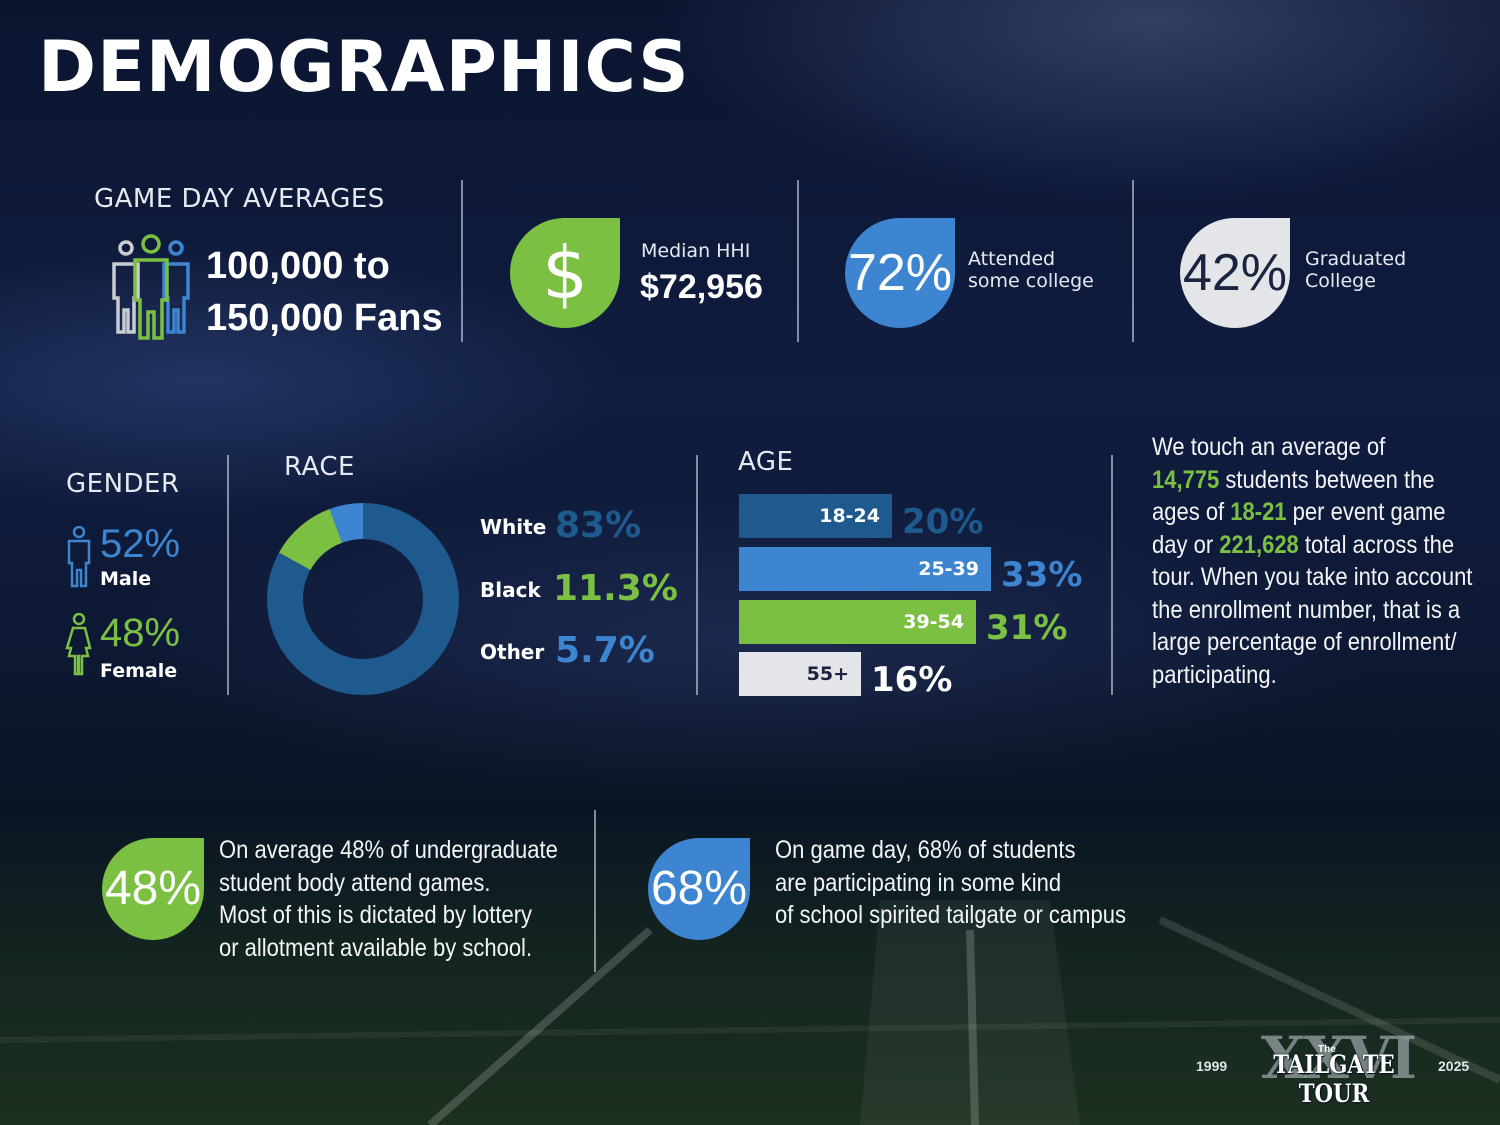 This screenshot has height=1125, width=1500. I want to click on some-college-badge: 72%, so click(900, 273).